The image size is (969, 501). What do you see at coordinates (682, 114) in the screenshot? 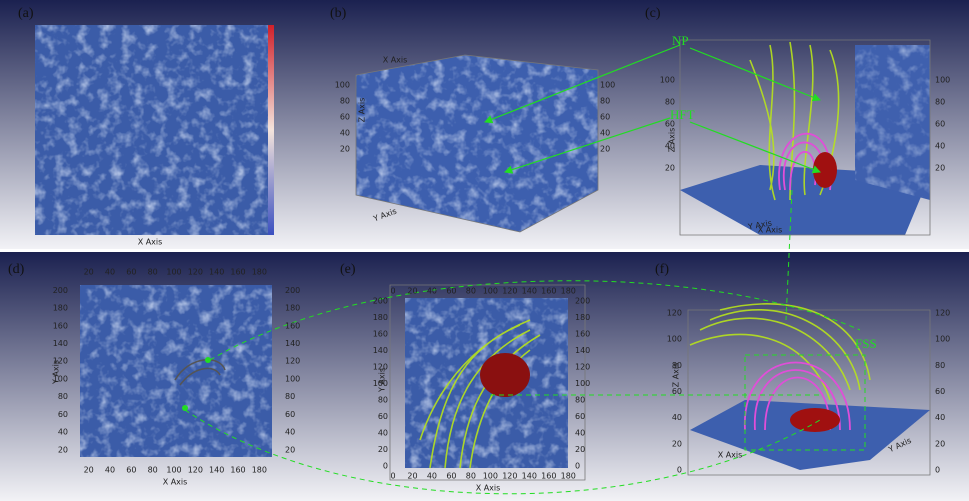
I see `annotation: HFT` at bounding box center [682, 114].